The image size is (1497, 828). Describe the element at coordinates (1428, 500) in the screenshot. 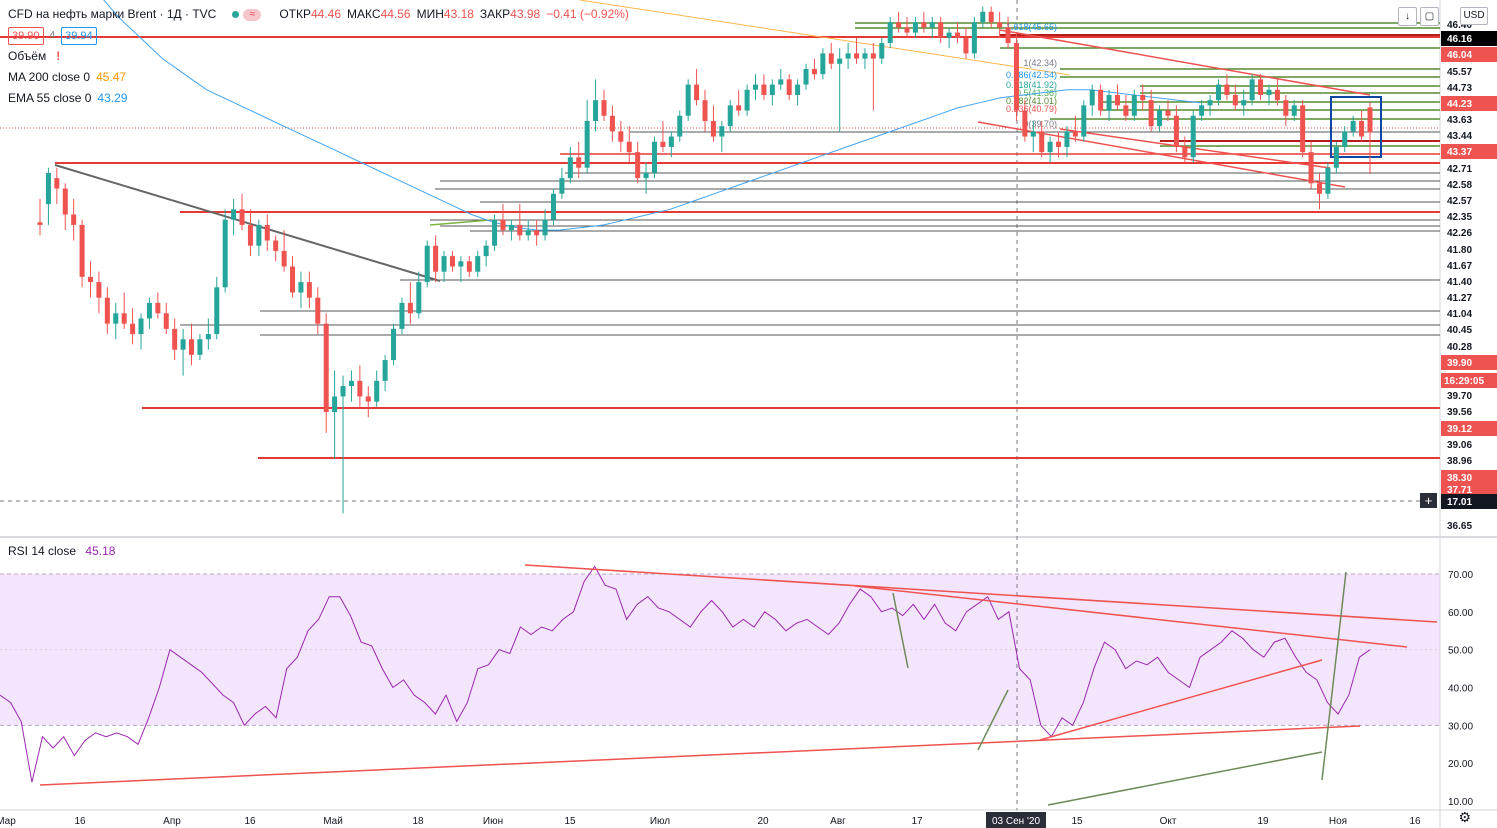

I see `add-alert-plus-icon: +` at that location.